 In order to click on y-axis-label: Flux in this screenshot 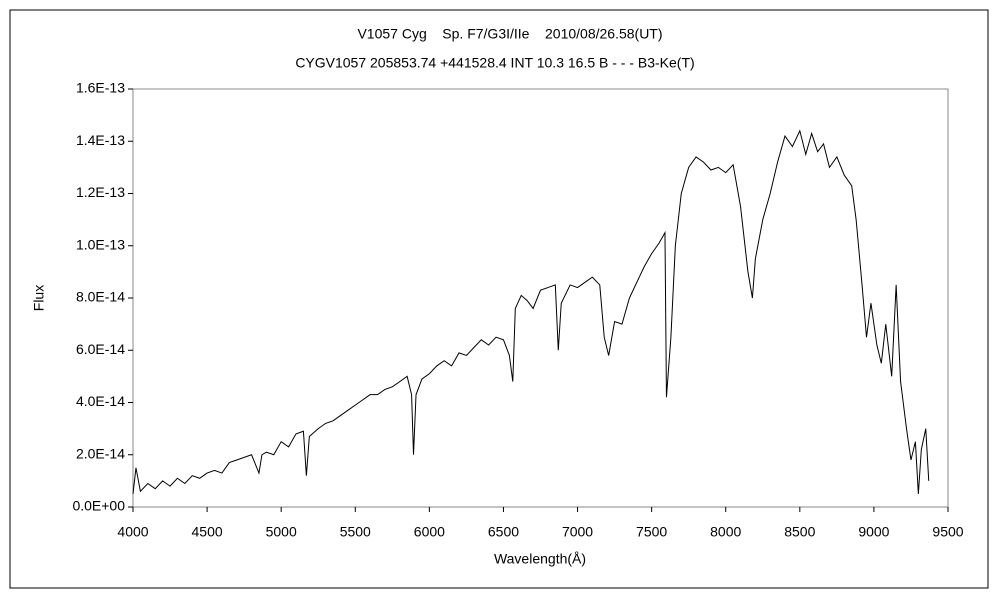, I will do `click(39, 298)`.